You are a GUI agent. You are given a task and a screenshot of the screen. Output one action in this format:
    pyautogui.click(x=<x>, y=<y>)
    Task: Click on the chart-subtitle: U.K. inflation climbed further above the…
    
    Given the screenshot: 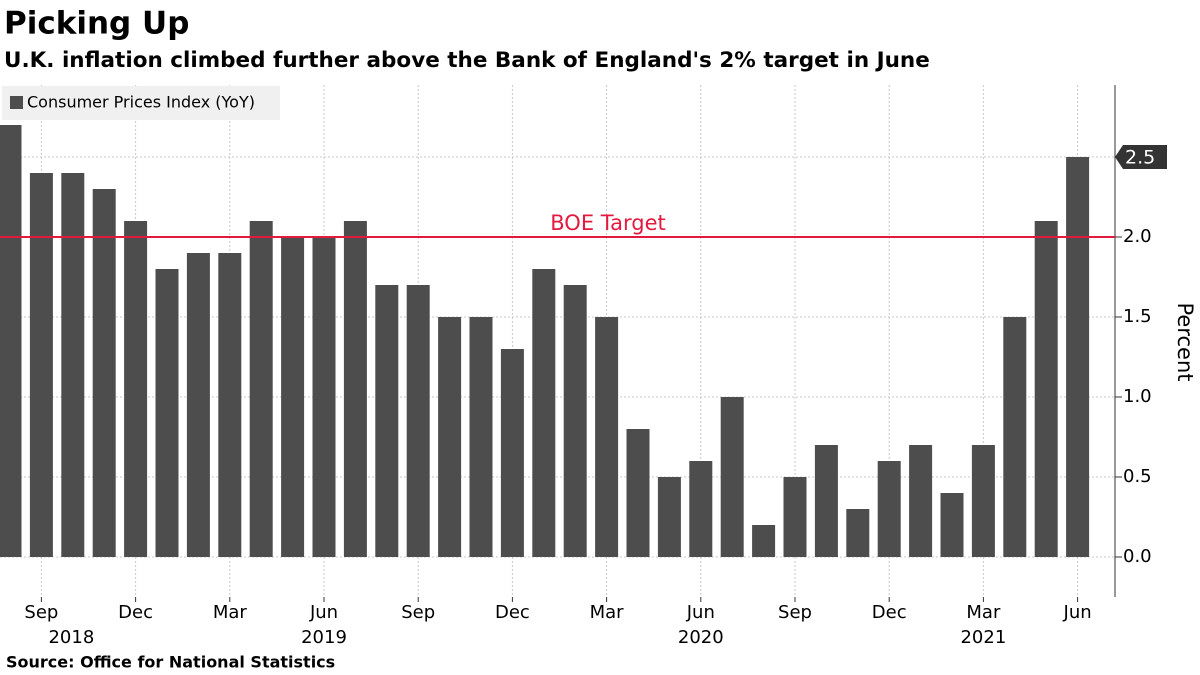 What is the action you would take?
    pyautogui.click(x=467, y=60)
    